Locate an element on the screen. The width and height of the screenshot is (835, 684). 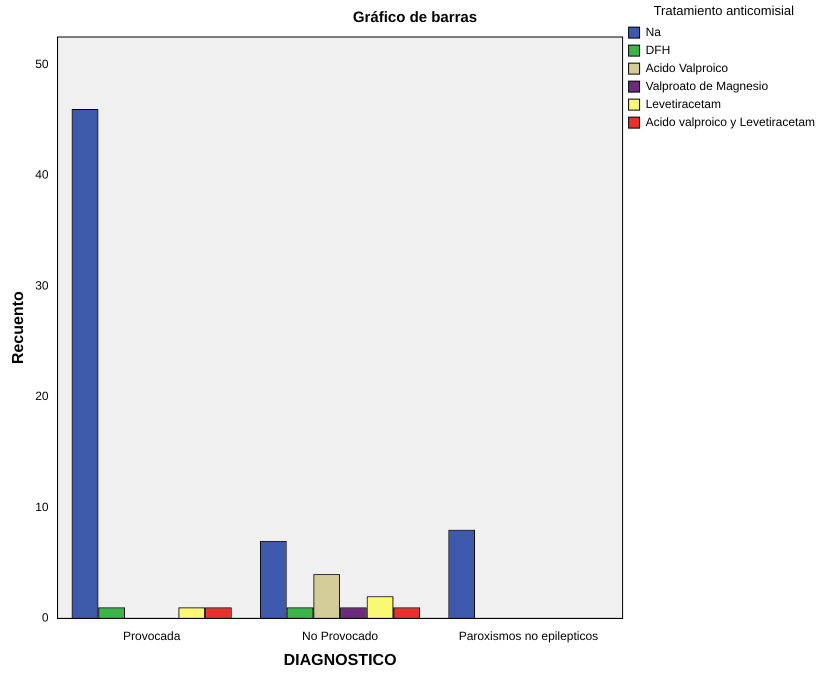
chart-title: Gráfico de barras is located at coordinates (415, 17).